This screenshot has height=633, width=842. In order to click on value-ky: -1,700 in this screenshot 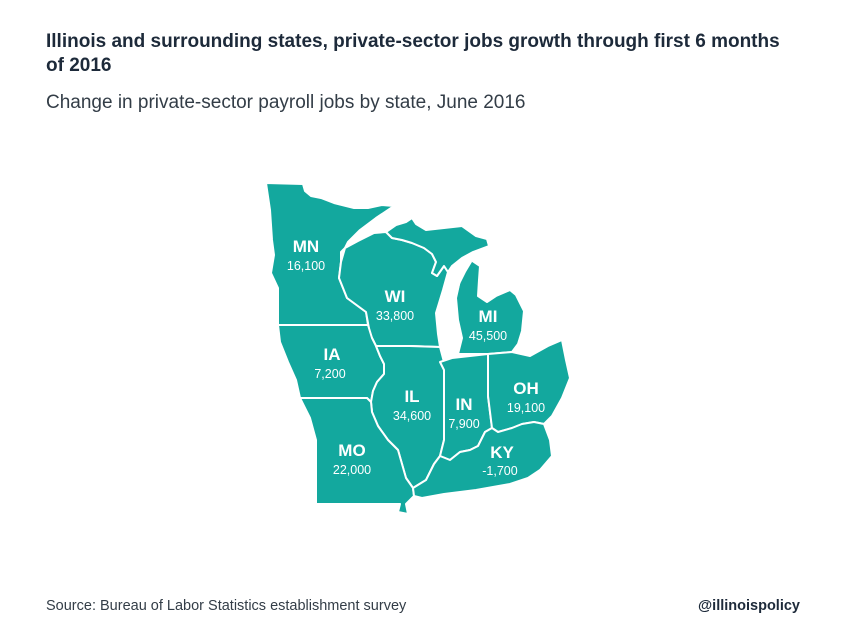, I will do `click(499, 471)`.